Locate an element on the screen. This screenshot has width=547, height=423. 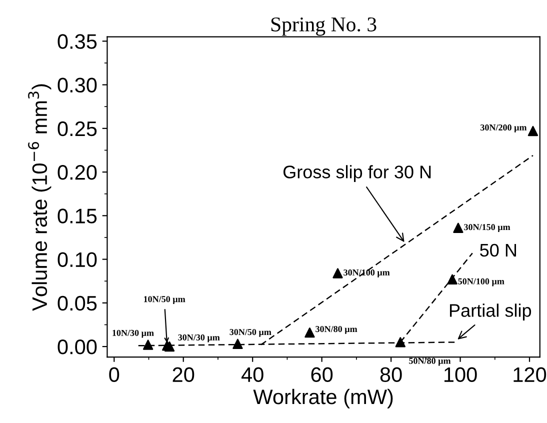
annotation: 30N/80 µm is located at coordinates (337, 330).